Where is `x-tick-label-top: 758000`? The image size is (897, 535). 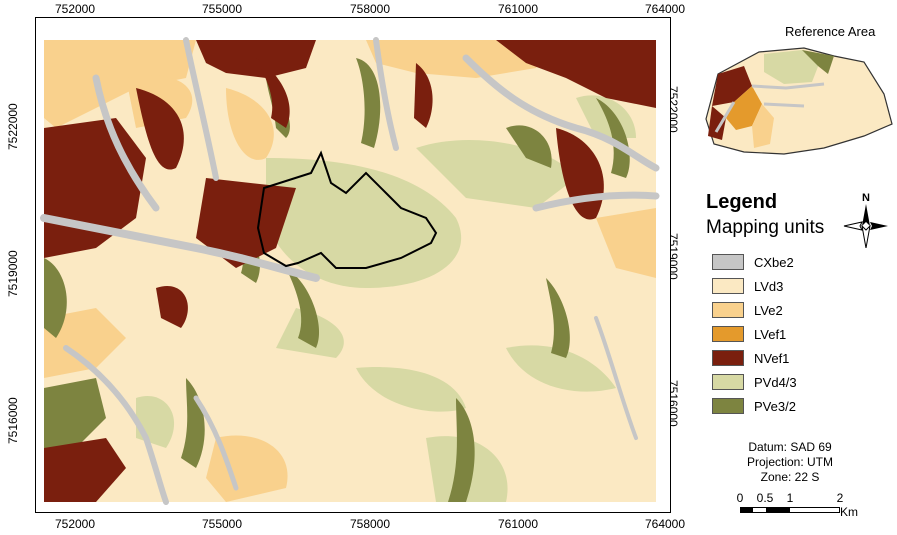 x-tick-label-top: 758000 is located at coordinates (370, 9).